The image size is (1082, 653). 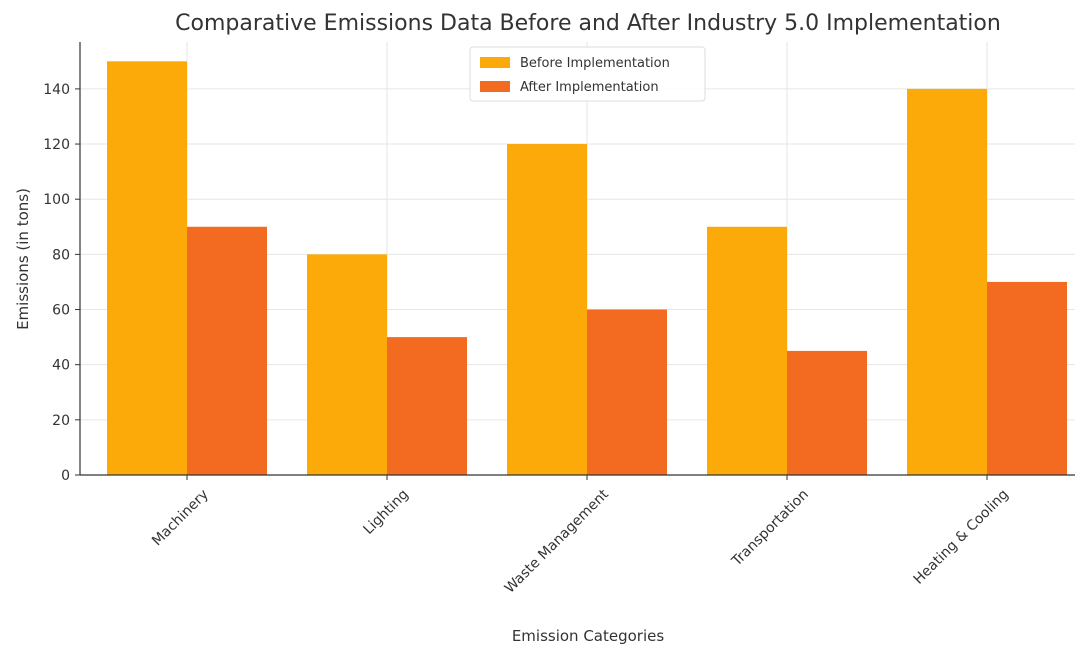 What do you see at coordinates (56, 145) in the screenshot?
I see `y-tick-label: 120` at bounding box center [56, 145].